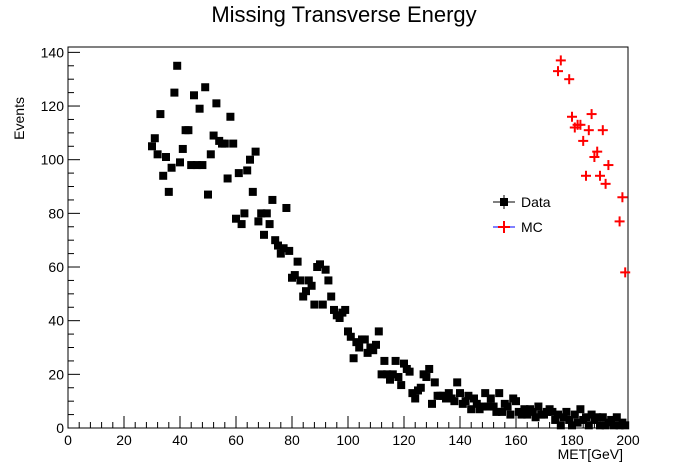  I want to click on x-tick-label: 60, so click(236, 440).